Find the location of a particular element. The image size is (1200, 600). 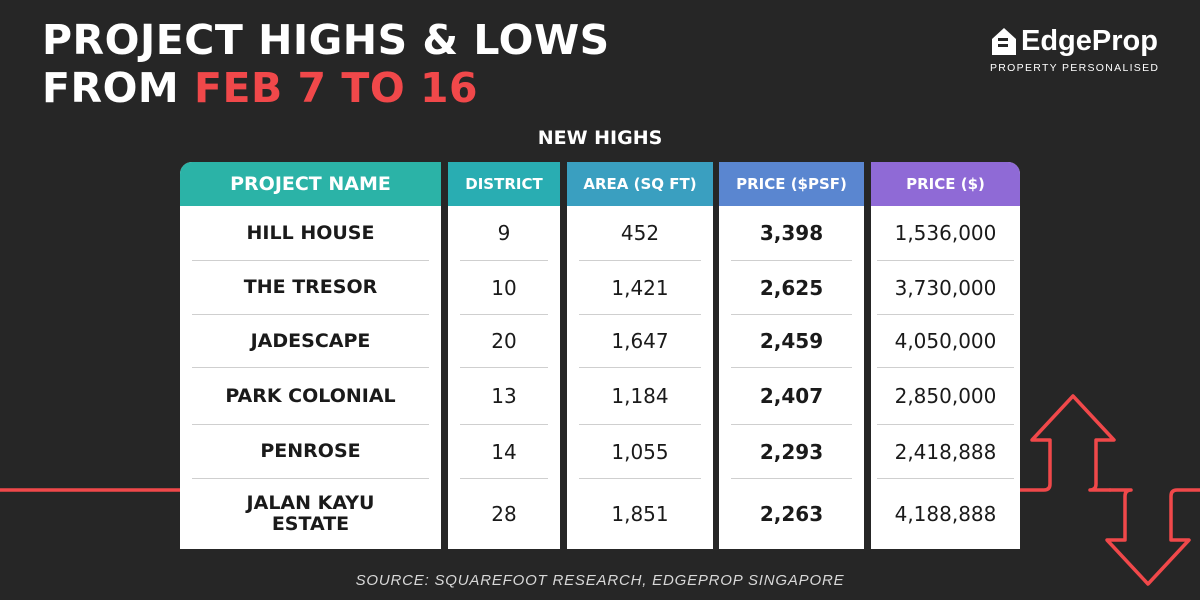

logo-tagline: PROPERTY PERSONALISED is located at coordinates (1075, 68).